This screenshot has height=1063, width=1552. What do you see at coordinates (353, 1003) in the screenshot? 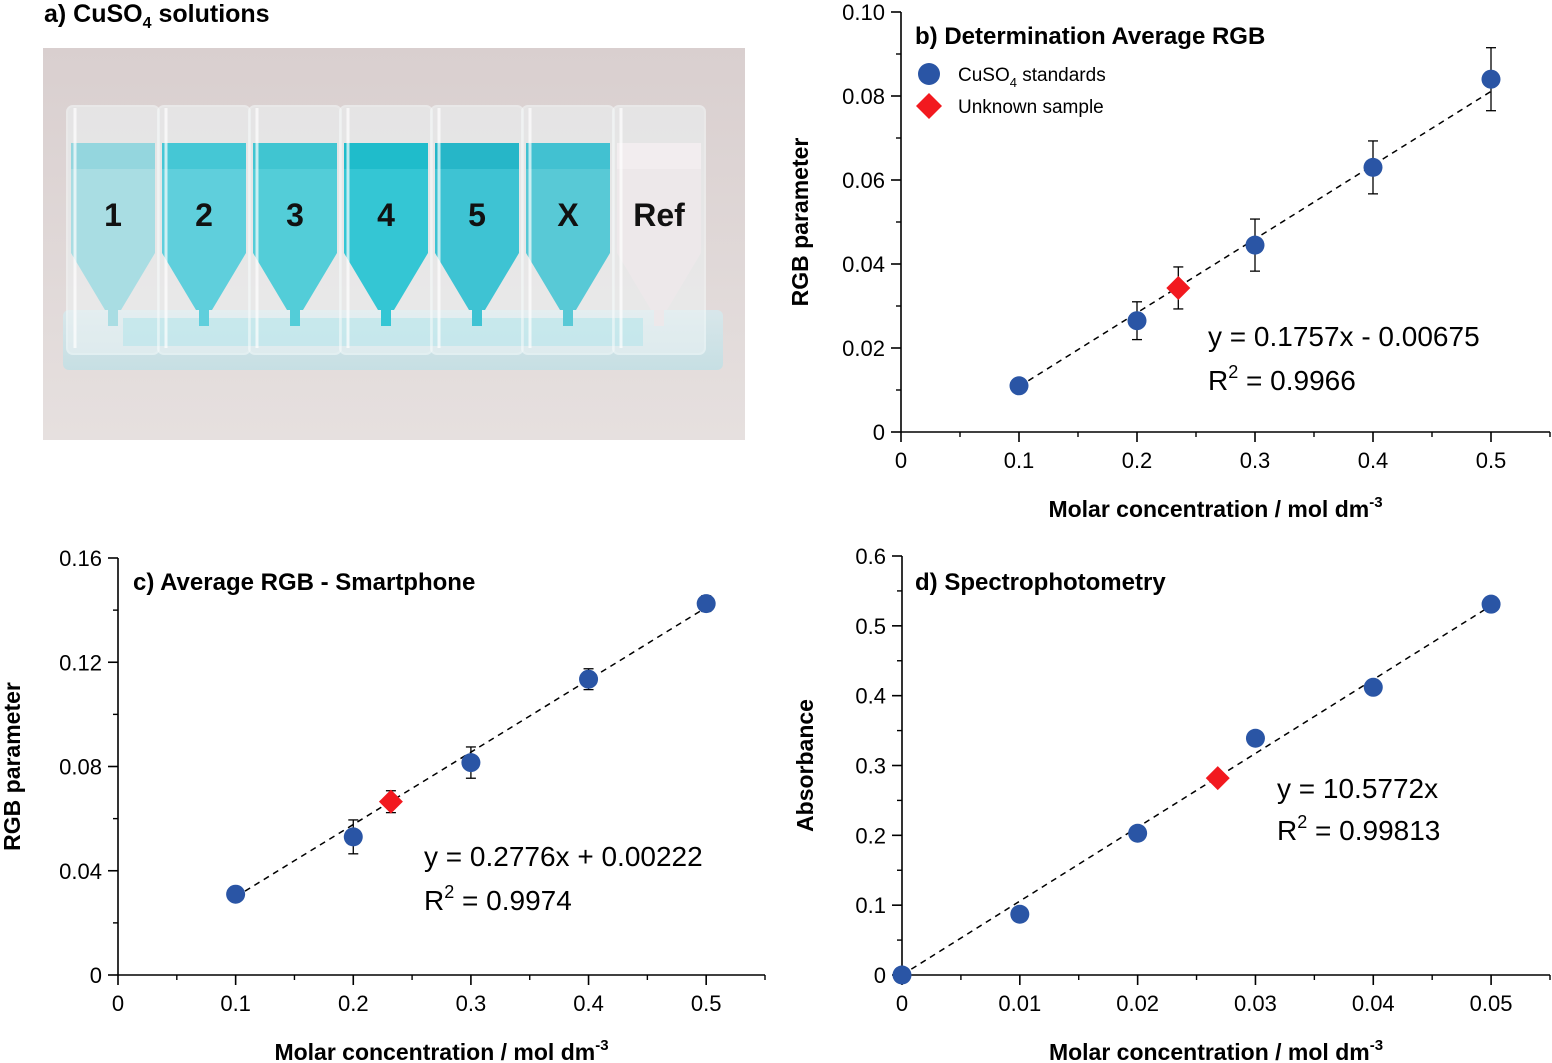
I see `x-tick-label: 0.2` at bounding box center [353, 1003].